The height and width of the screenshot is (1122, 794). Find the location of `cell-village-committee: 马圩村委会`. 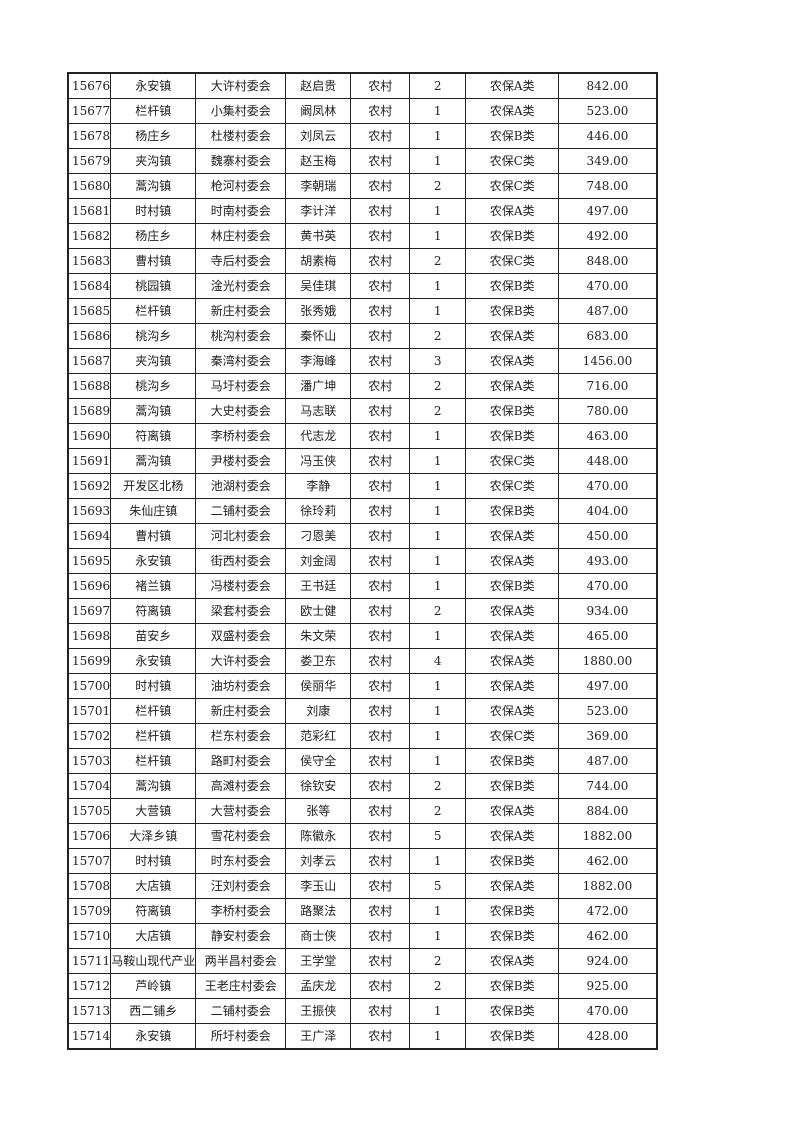

cell-village-committee: 马圩村委会 is located at coordinates (241, 386).